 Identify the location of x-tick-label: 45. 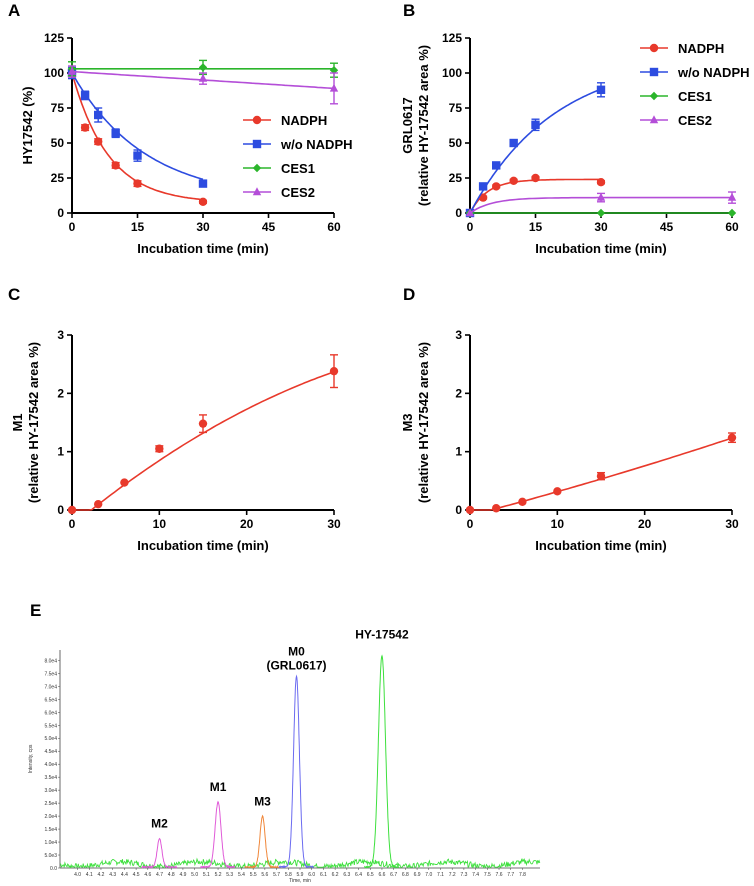
(667, 227).